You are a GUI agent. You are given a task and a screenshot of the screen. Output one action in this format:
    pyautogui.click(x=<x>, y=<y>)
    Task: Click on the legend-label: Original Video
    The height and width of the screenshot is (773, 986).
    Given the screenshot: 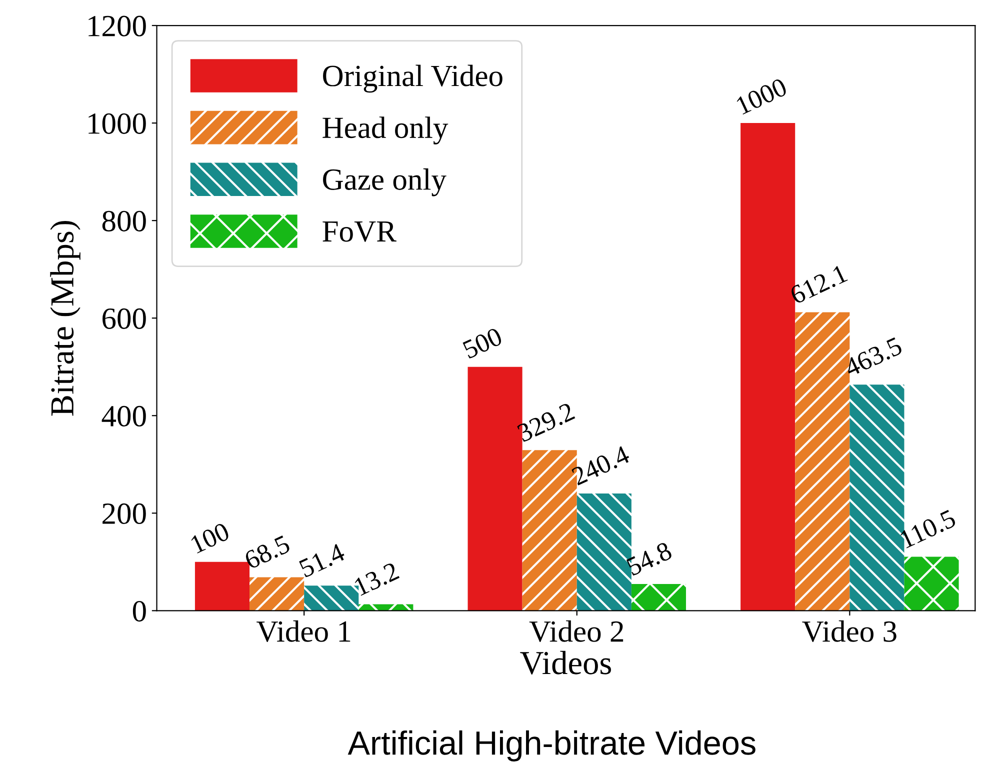 What is the action you would take?
    pyautogui.click(x=412, y=78)
    